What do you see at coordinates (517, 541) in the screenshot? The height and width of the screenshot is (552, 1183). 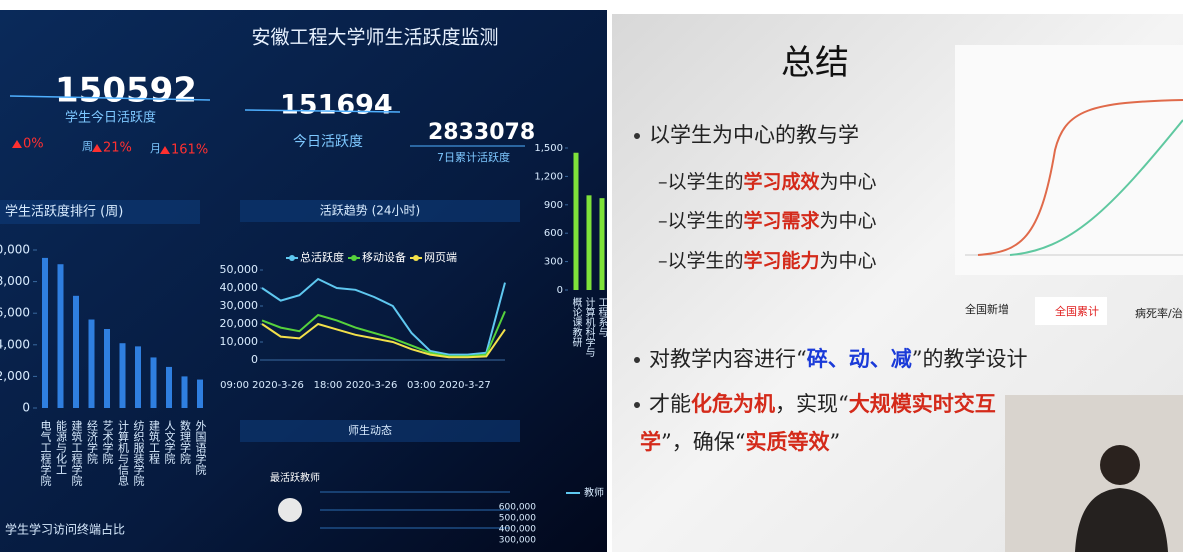 I see `tick-label: 300,000` at bounding box center [517, 541].